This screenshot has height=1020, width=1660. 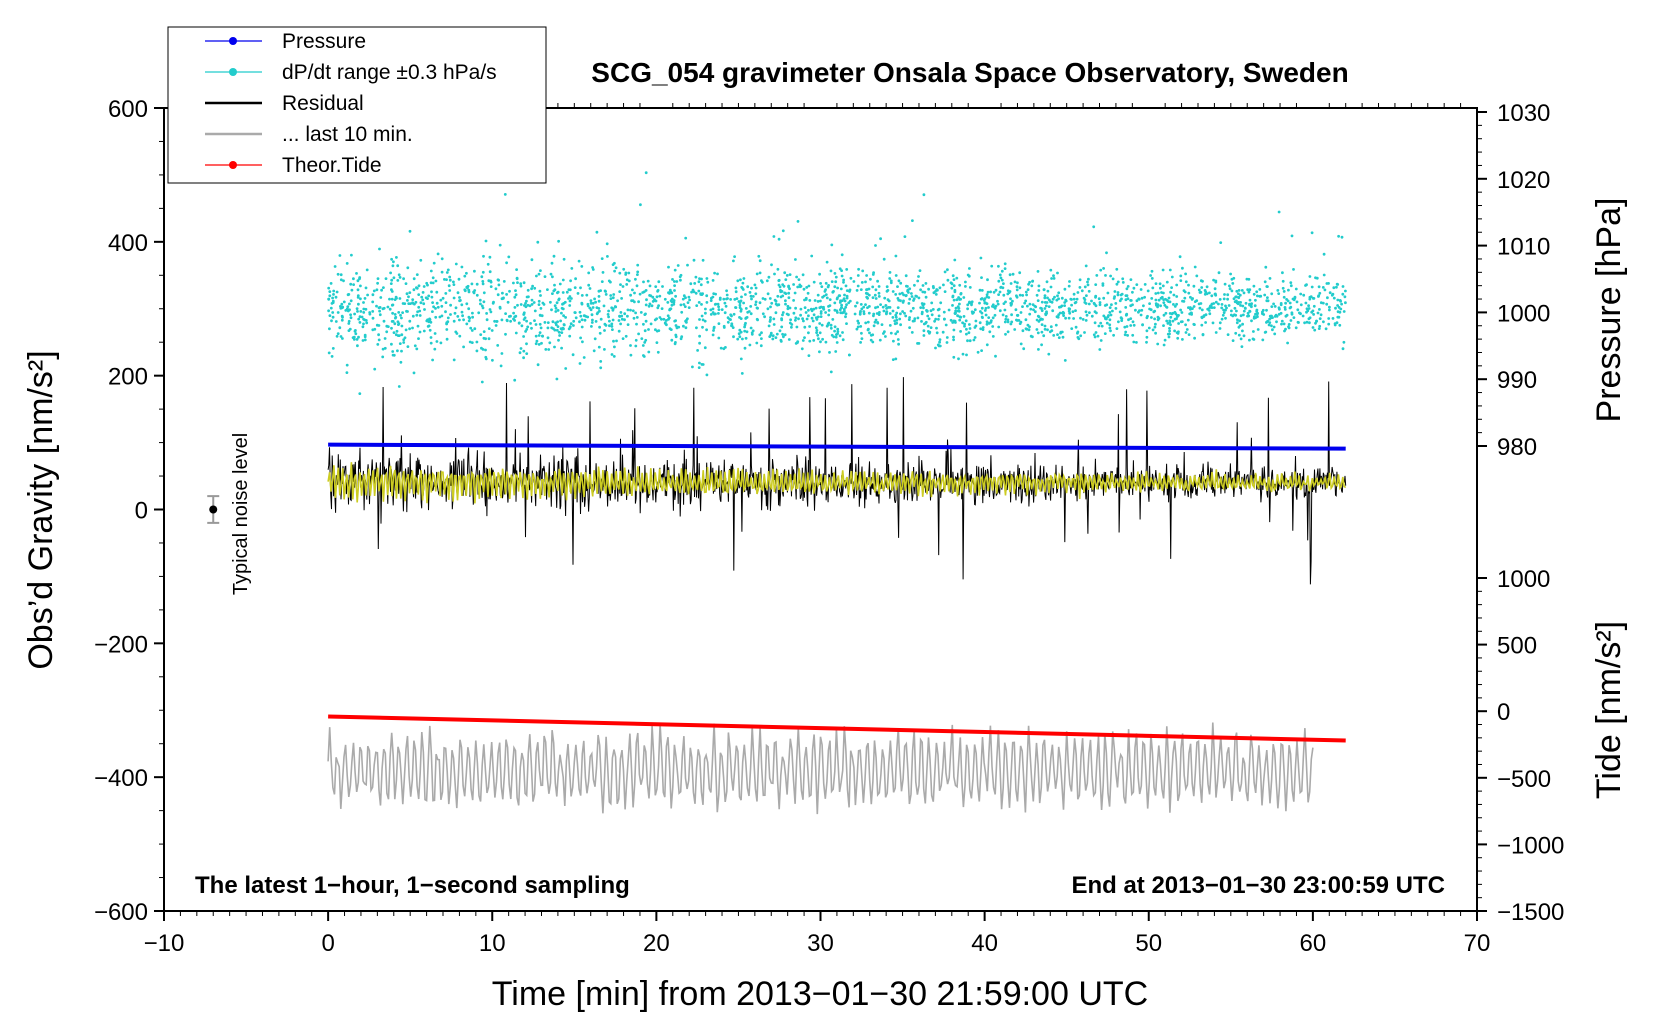 I want to click on y-axis-tide-title: Tide [nm/s²], so click(x=1609, y=710).